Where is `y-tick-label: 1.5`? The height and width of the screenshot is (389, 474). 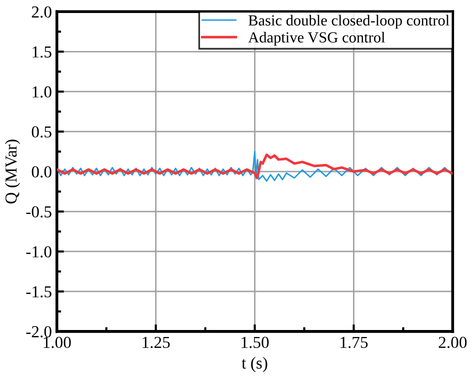 y-tick-label: 1.5 is located at coordinates (42, 52).